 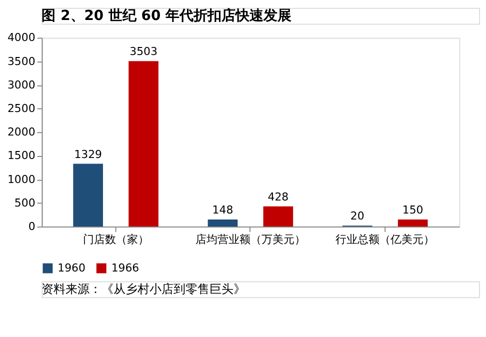 I want to click on data-label: 150, so click(x=413, y=210).